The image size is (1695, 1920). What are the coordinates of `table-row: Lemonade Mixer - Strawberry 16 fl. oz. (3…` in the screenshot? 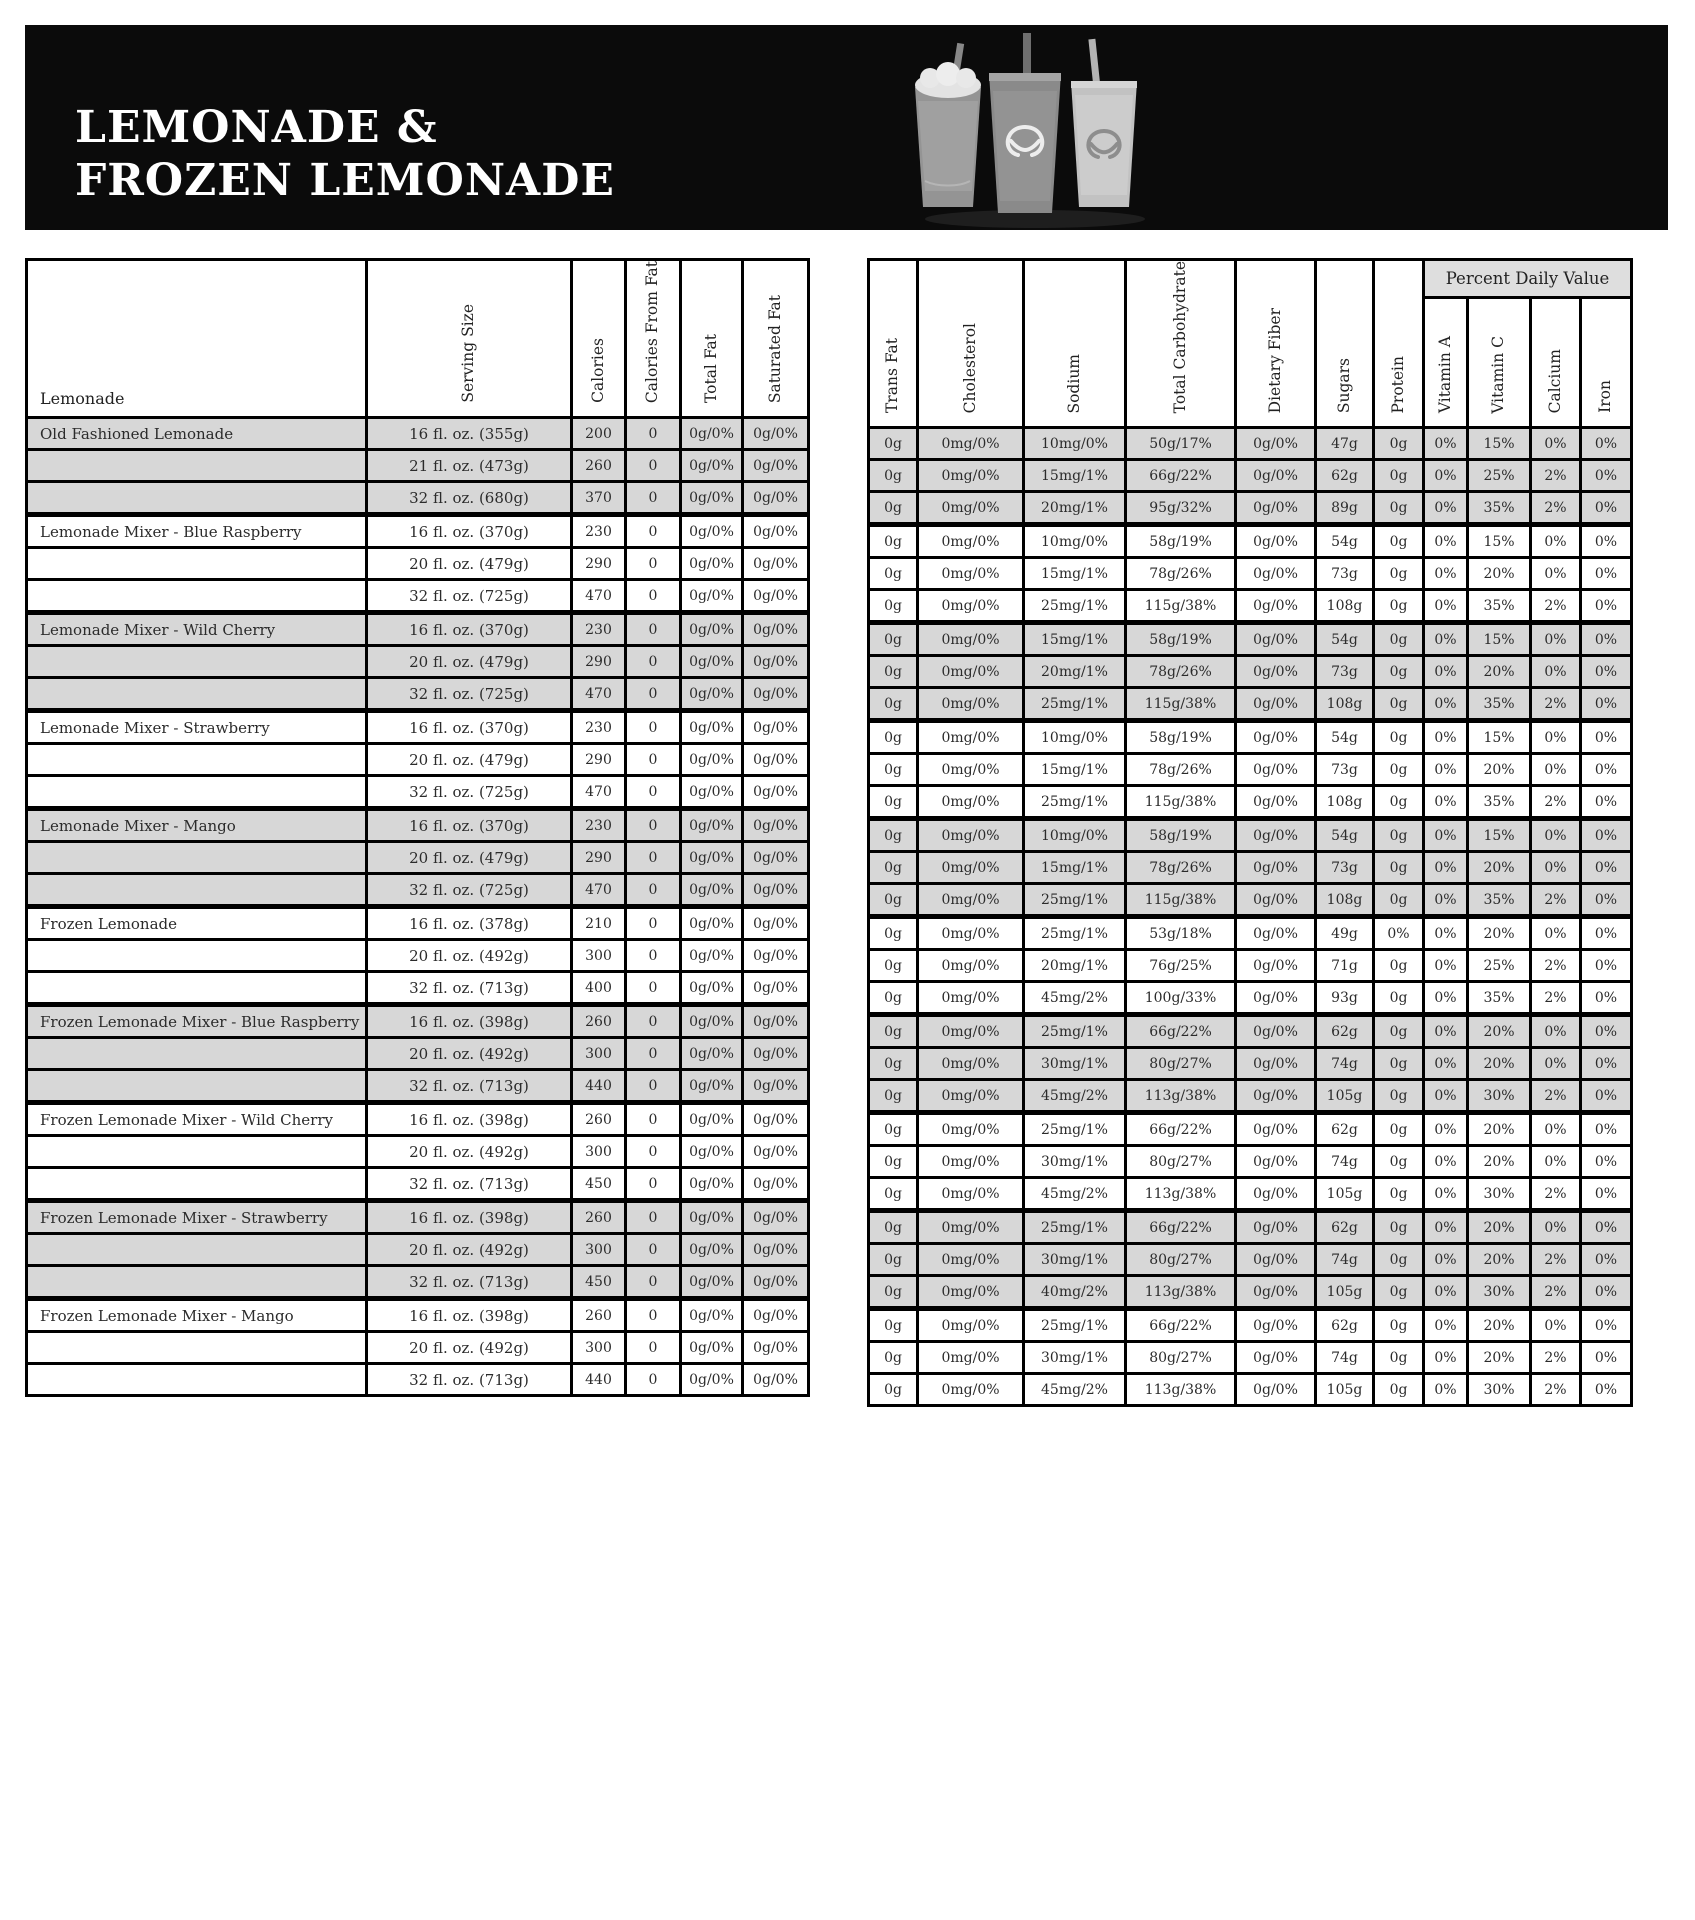 It's located at (417, 727).